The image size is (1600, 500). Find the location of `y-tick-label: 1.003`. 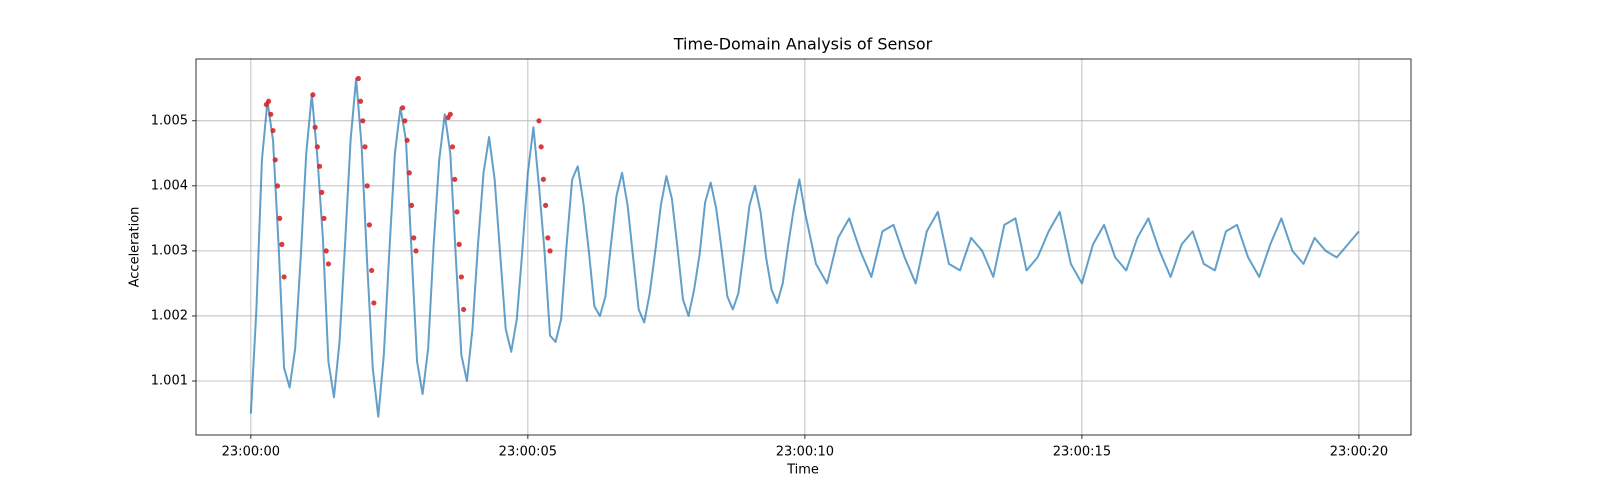

y-tick-label: 1.003 is located at coordinates (169, 250).